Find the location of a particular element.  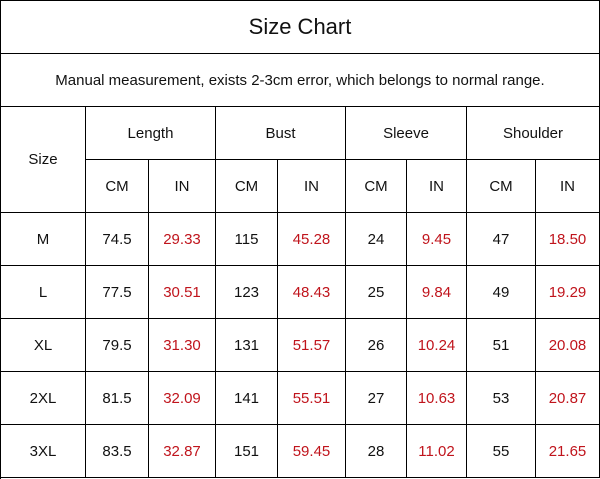

measurement: 9.45 is located at coordinates (437, 239).